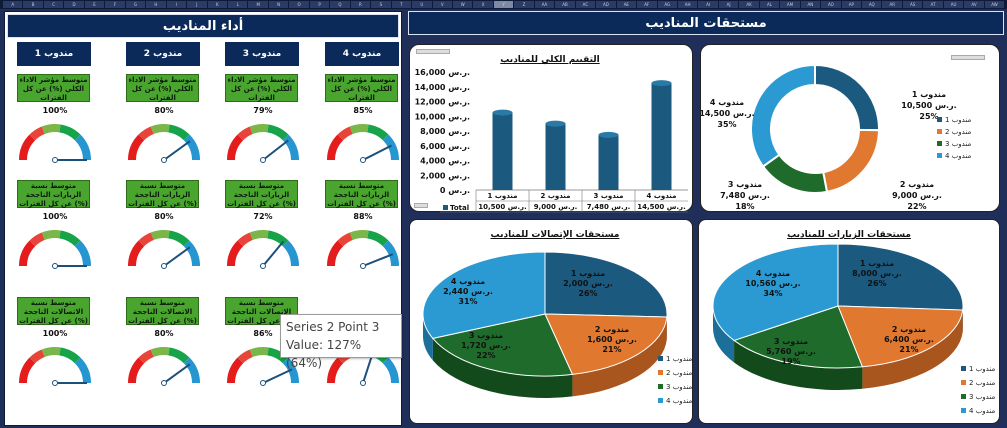 Image resolution: width=1007 pixels, height=428 pixels. I want to click on column-header: E, so click(94, 4).